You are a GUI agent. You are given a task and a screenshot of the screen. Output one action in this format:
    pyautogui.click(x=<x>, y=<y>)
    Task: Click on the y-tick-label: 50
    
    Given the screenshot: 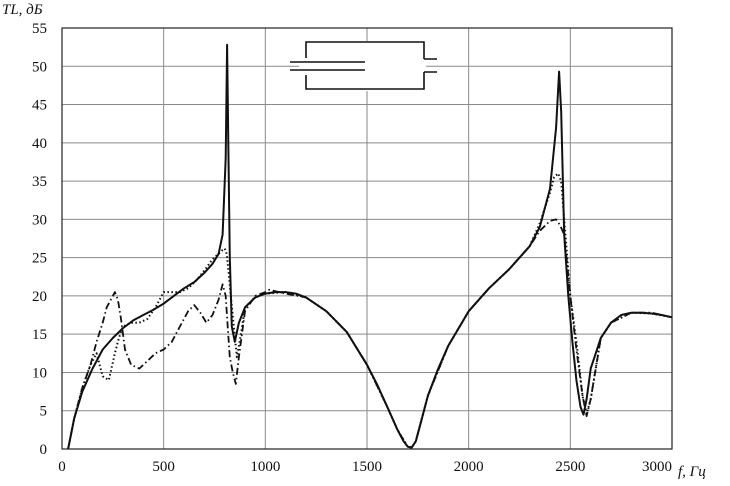 What is the action you would take?
    pyautogui.click(x=39, y=67)
    